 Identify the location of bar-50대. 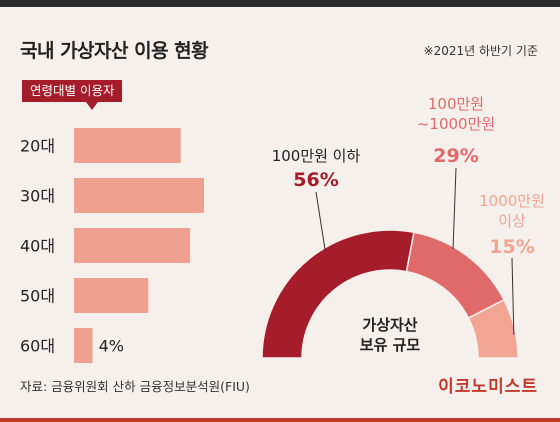
(111, 295).